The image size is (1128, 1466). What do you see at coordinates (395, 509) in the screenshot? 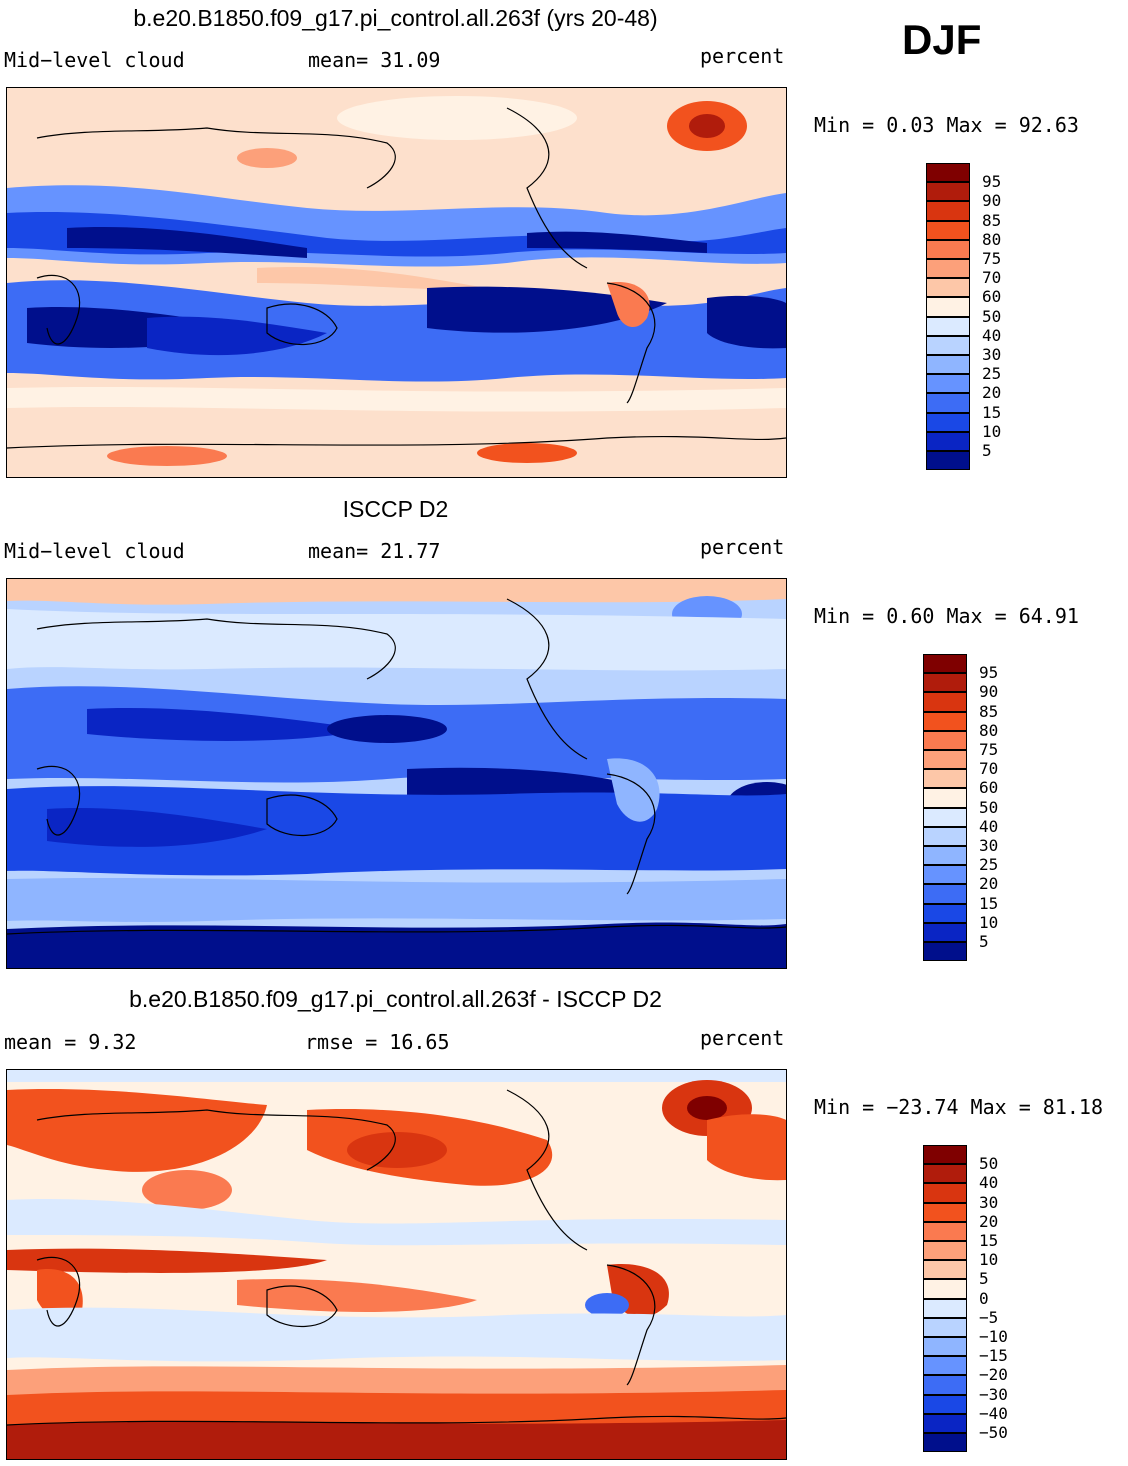
I see `panel-2-title: ISCCP D2` at bounding box center [395, 509].